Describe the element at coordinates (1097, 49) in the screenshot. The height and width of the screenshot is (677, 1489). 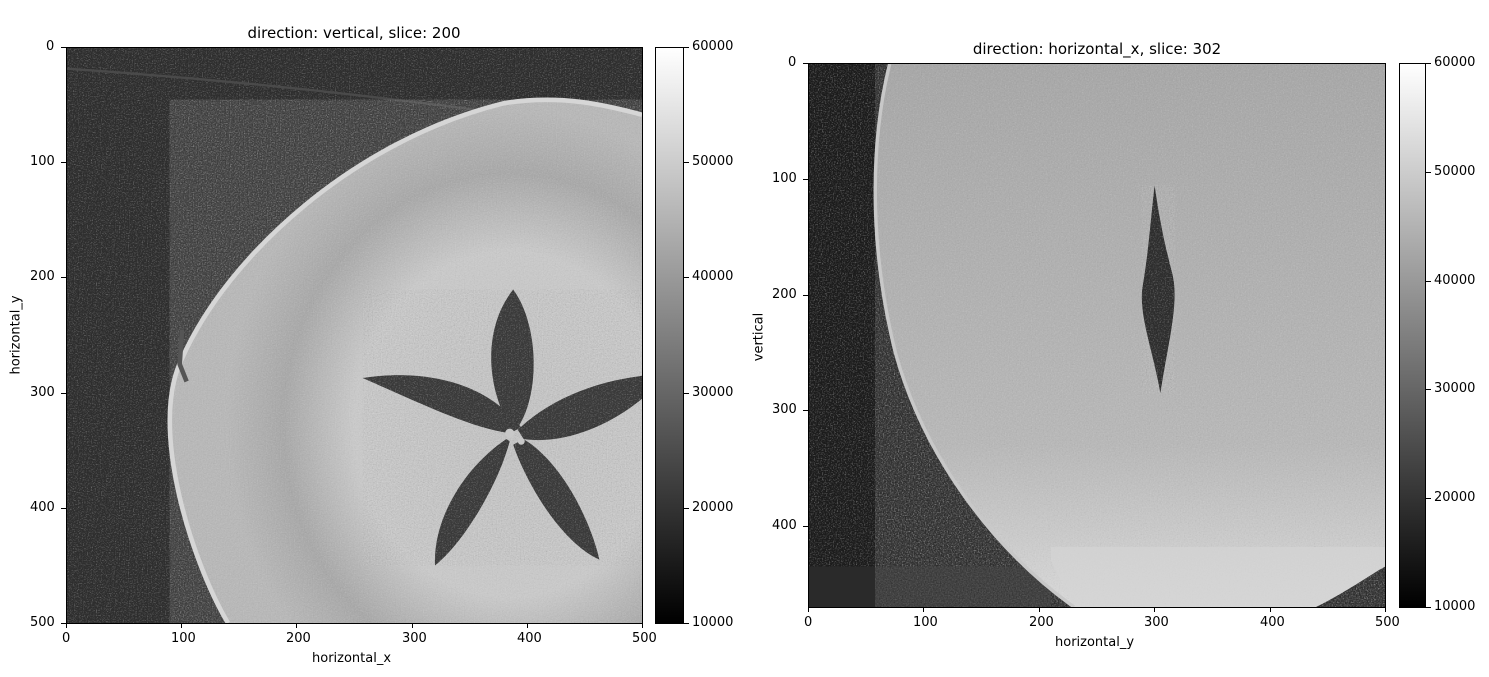
I see `right-plot-title: direction: horizontal_x, slice: 302` at that location.